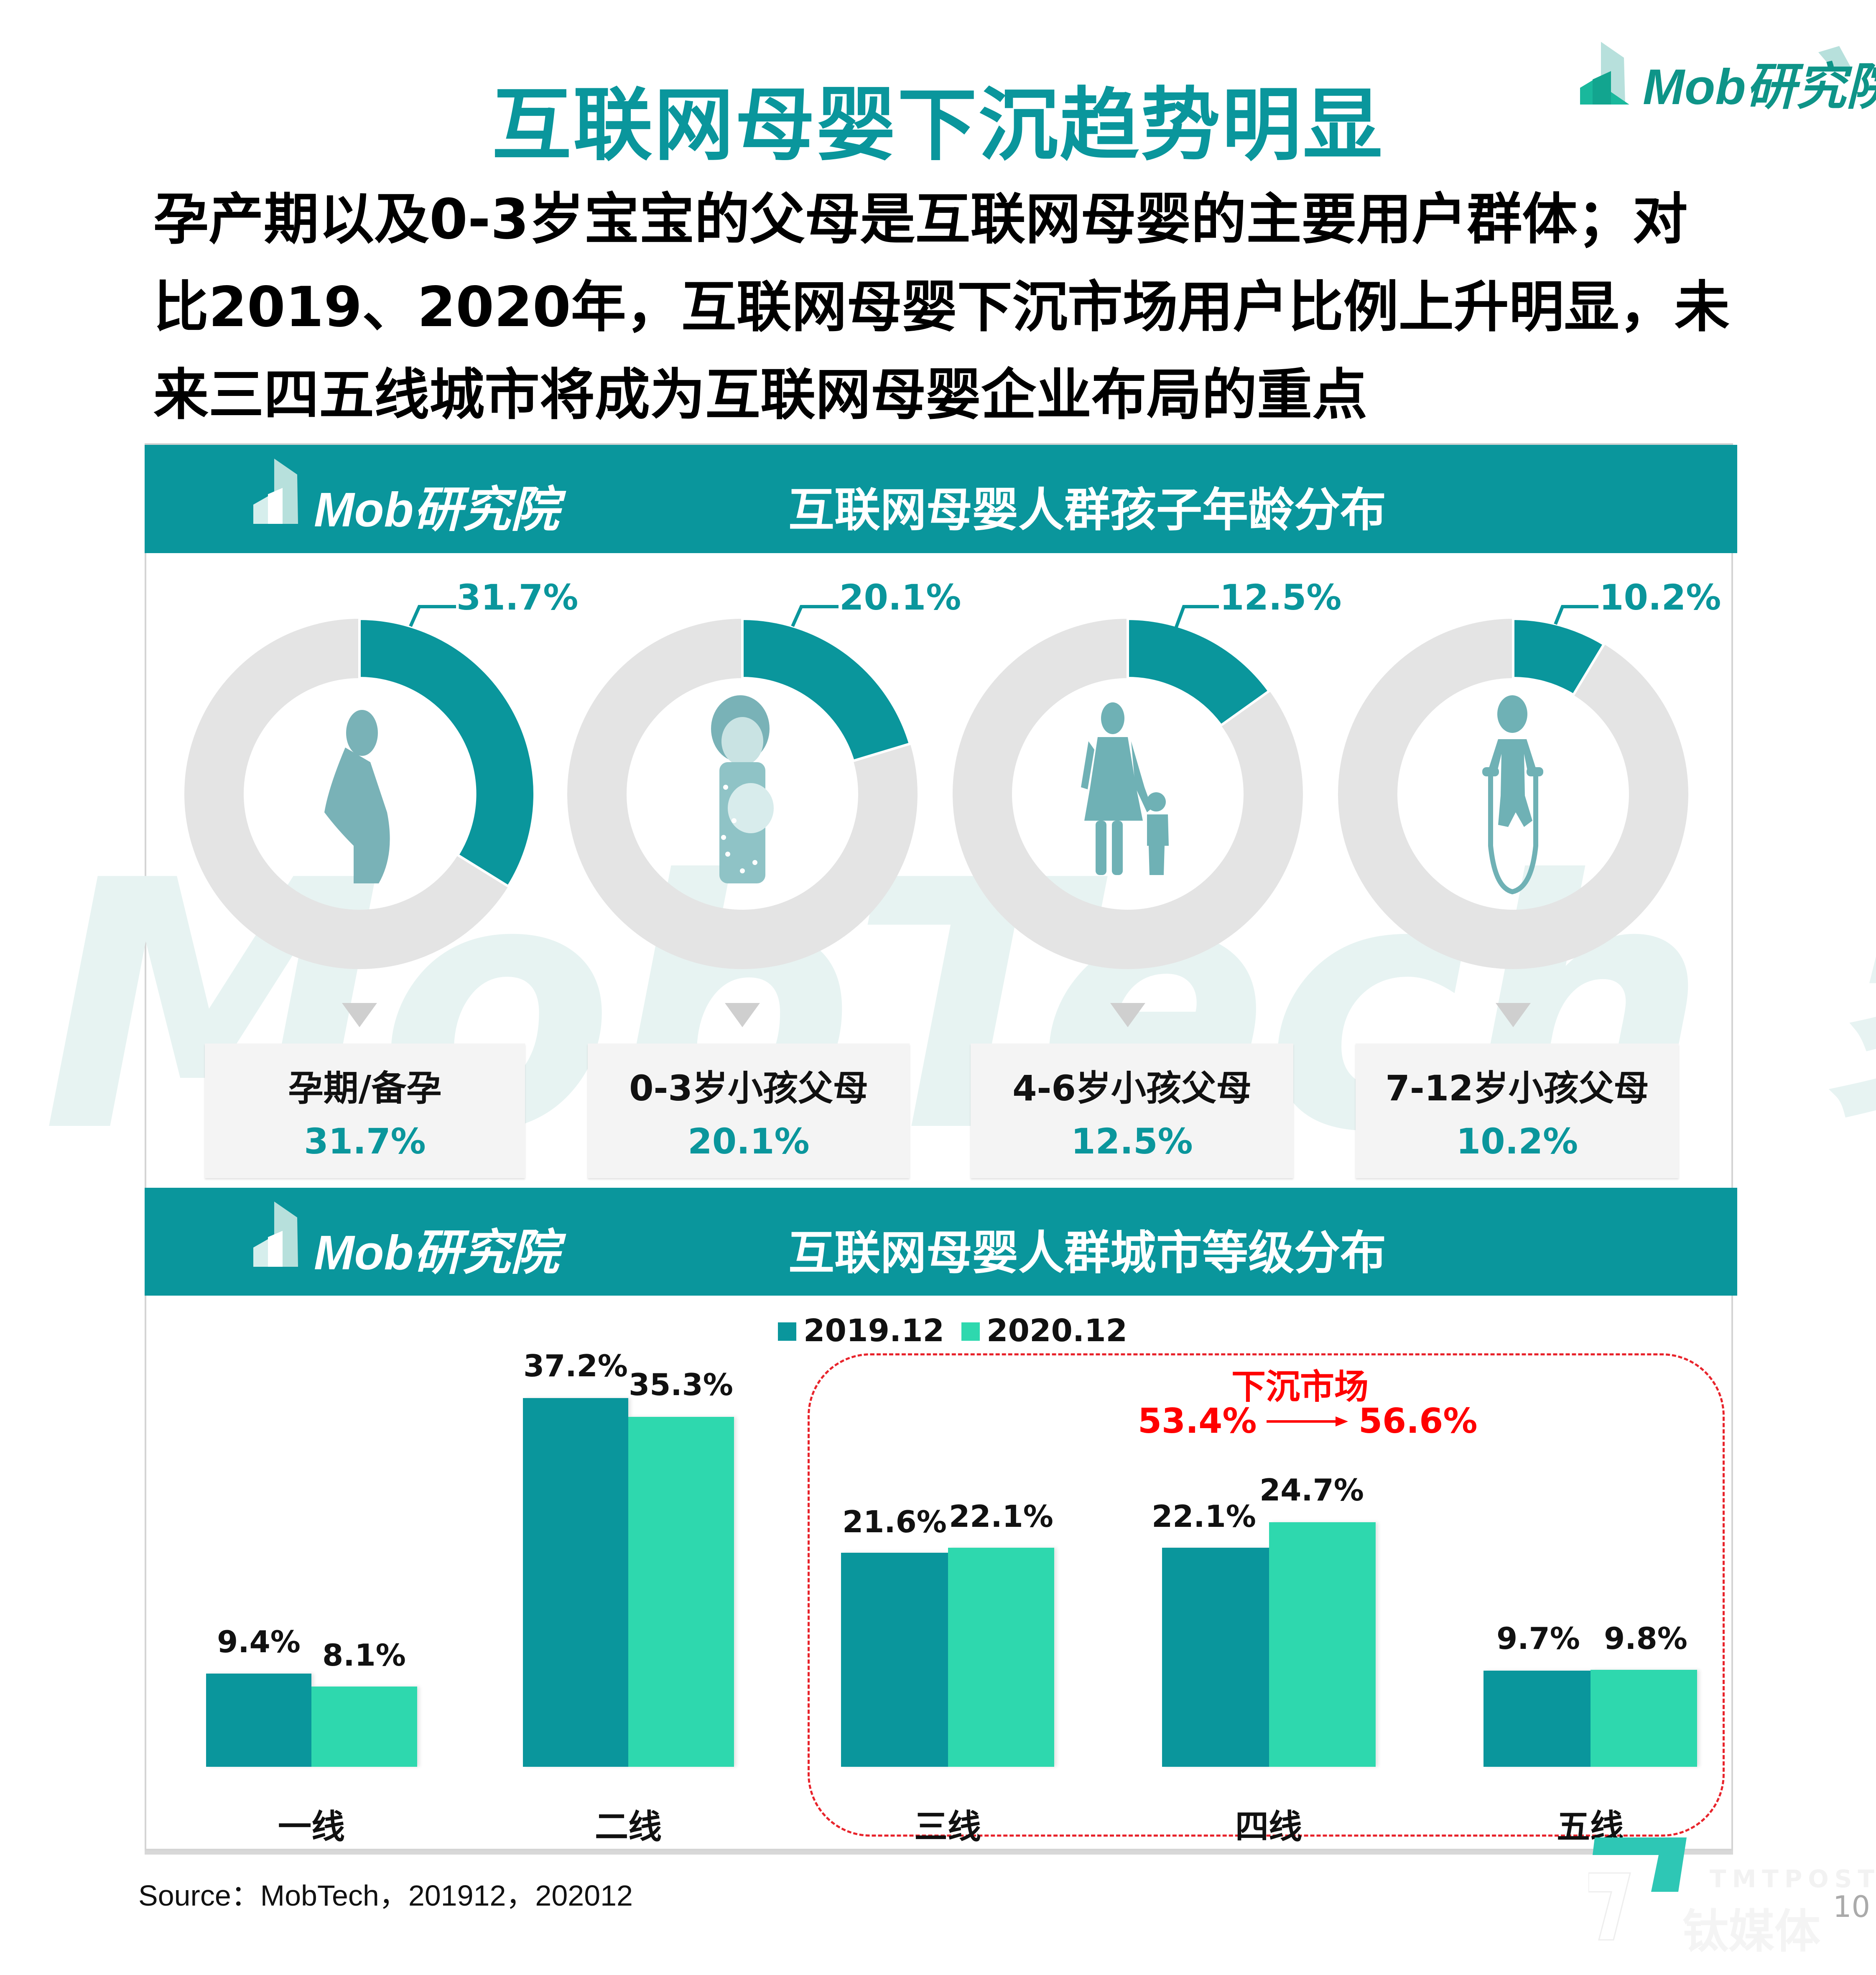 Image resolution: width=1876 pixels, height=1975 pixels. What do you see at coordinates (1300, 1387) in the screenshot?
I see `sinking-market-title: 下沉市场` at bounding box center [1300, 1387].